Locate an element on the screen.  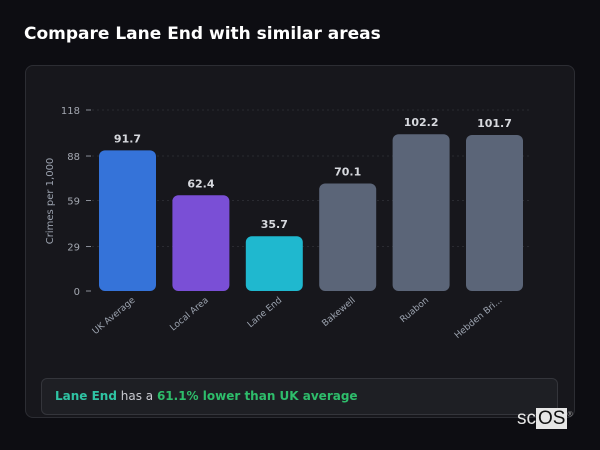
page-title: Compare Lane End with similar areas is located at coordinates (202, 34).